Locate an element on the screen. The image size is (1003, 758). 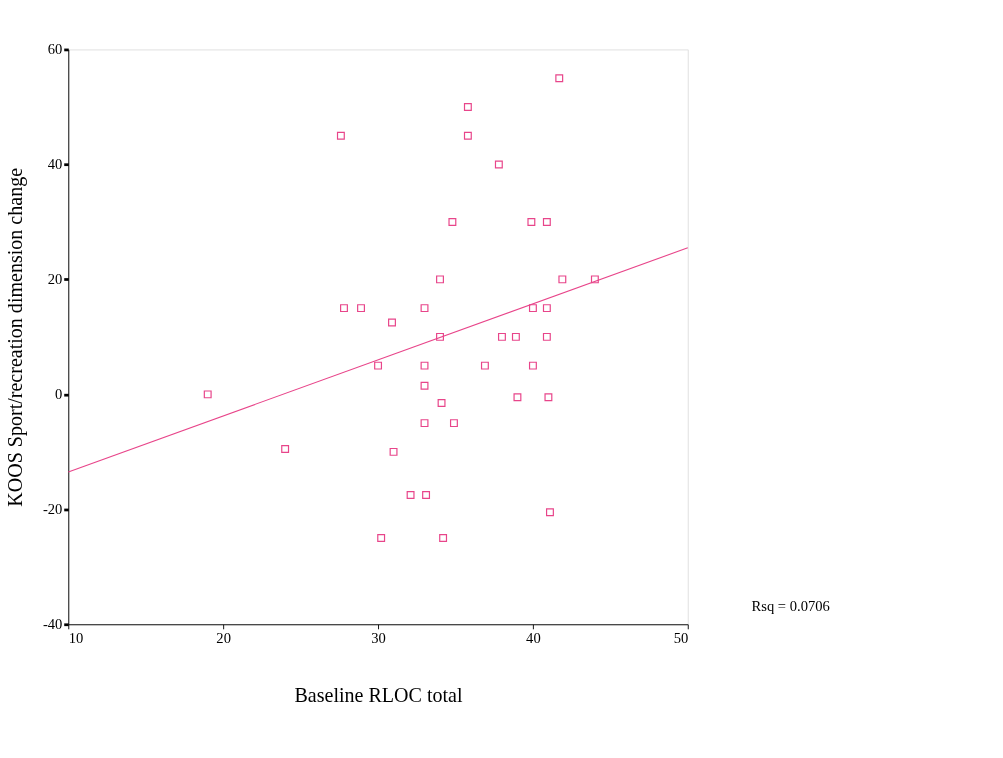
x-tick-label: 50 is located at coordinates (681, 637).